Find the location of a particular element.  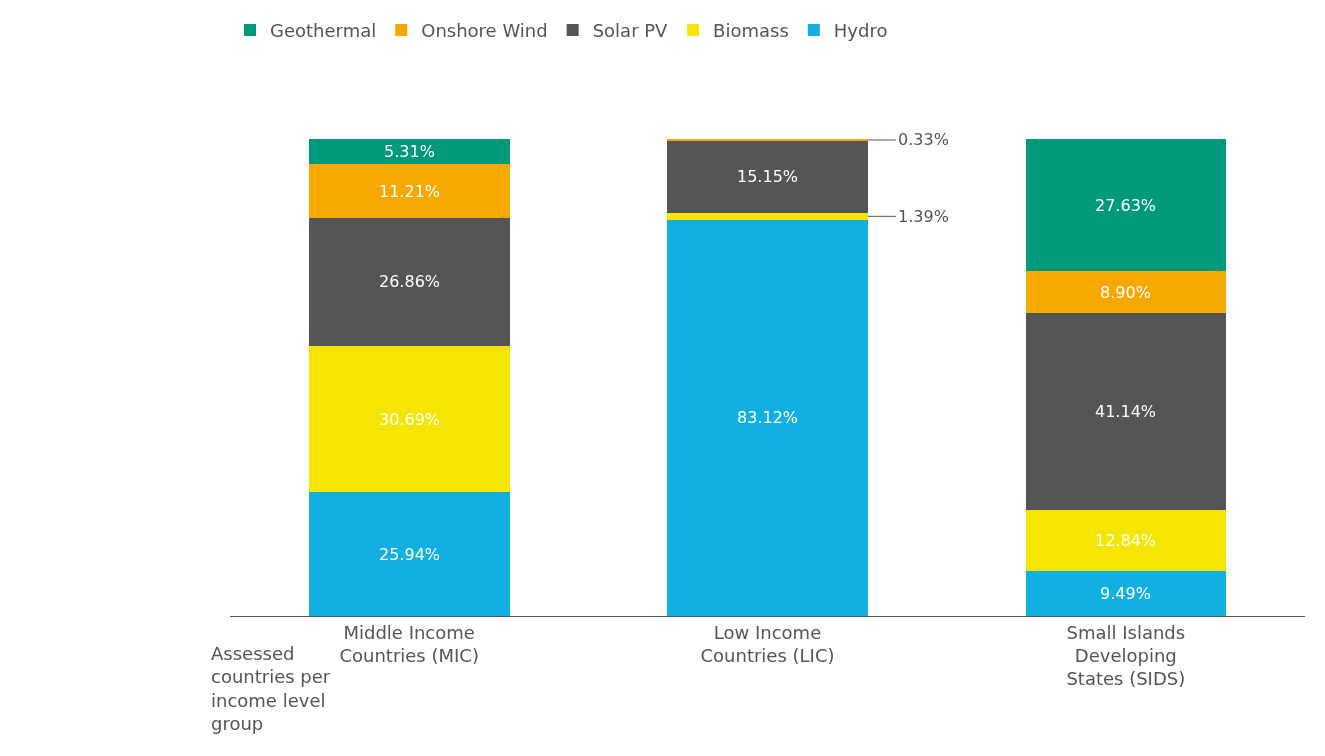

data-label: 9.49% is located at coordinates (1125, 593).